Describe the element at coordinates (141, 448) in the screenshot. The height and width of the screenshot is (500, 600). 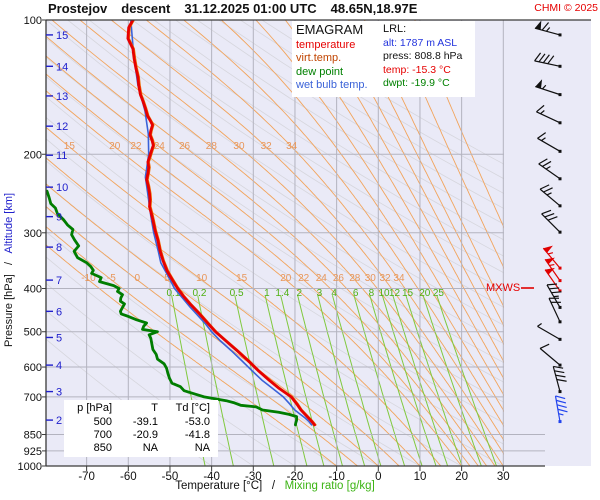
I see `table-row: 850 NA NA` at that location.